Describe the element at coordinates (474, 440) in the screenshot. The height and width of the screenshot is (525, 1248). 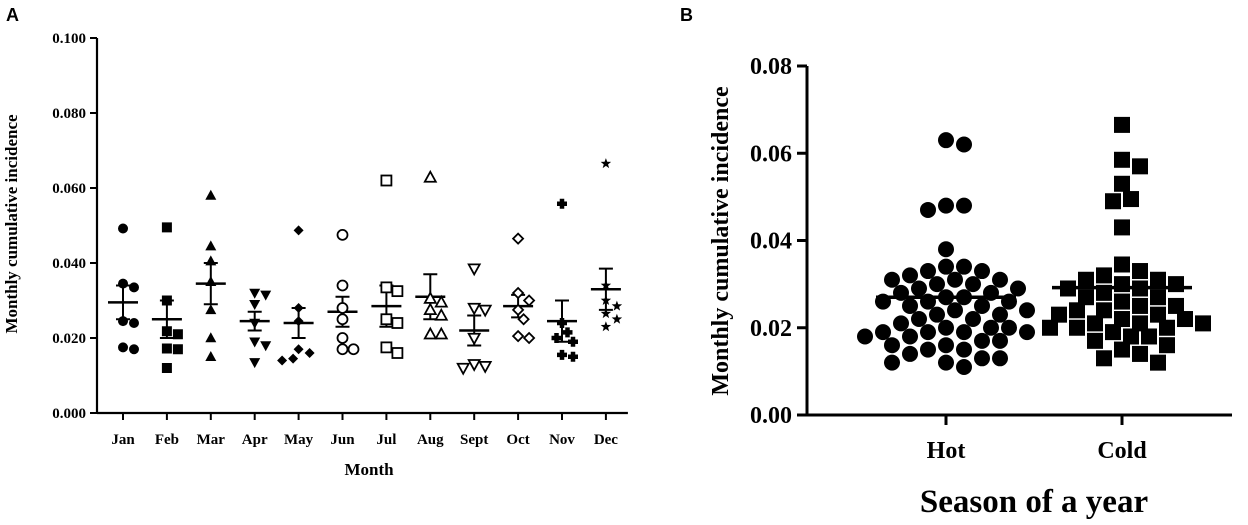
I see `panel-a-x-tick-label: Sept` at that location.